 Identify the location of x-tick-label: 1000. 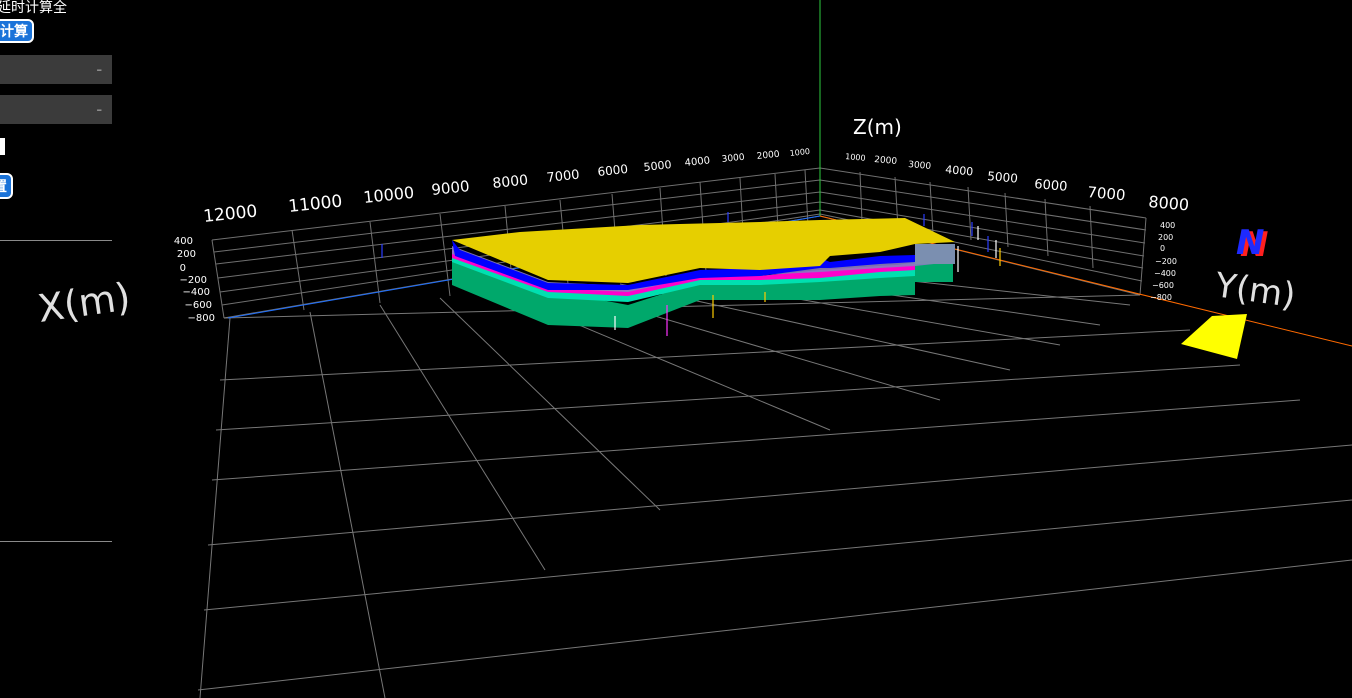
(799, 152).